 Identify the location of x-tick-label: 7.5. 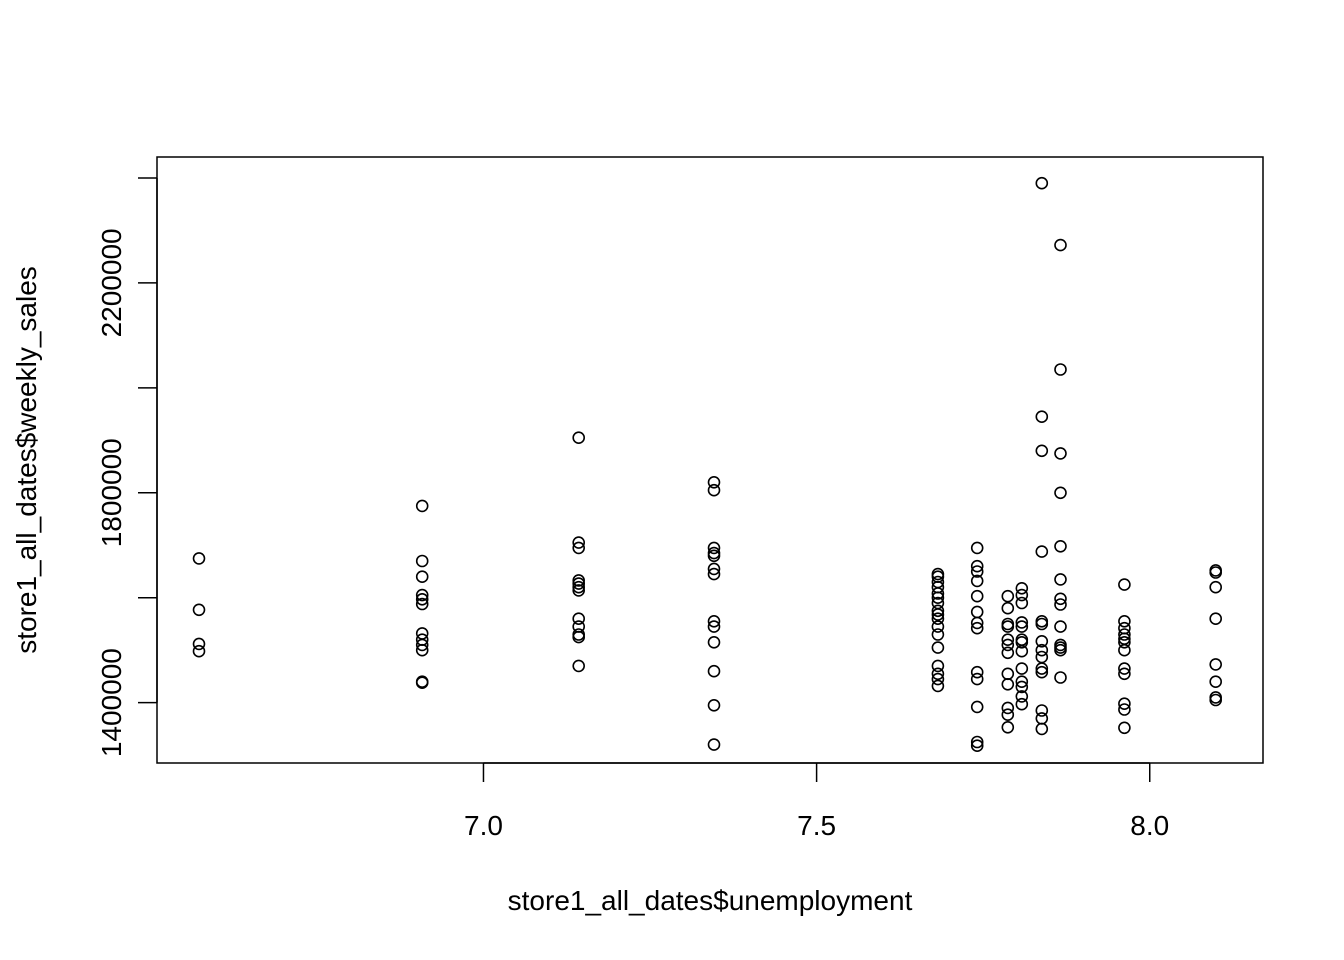
(816, 825).